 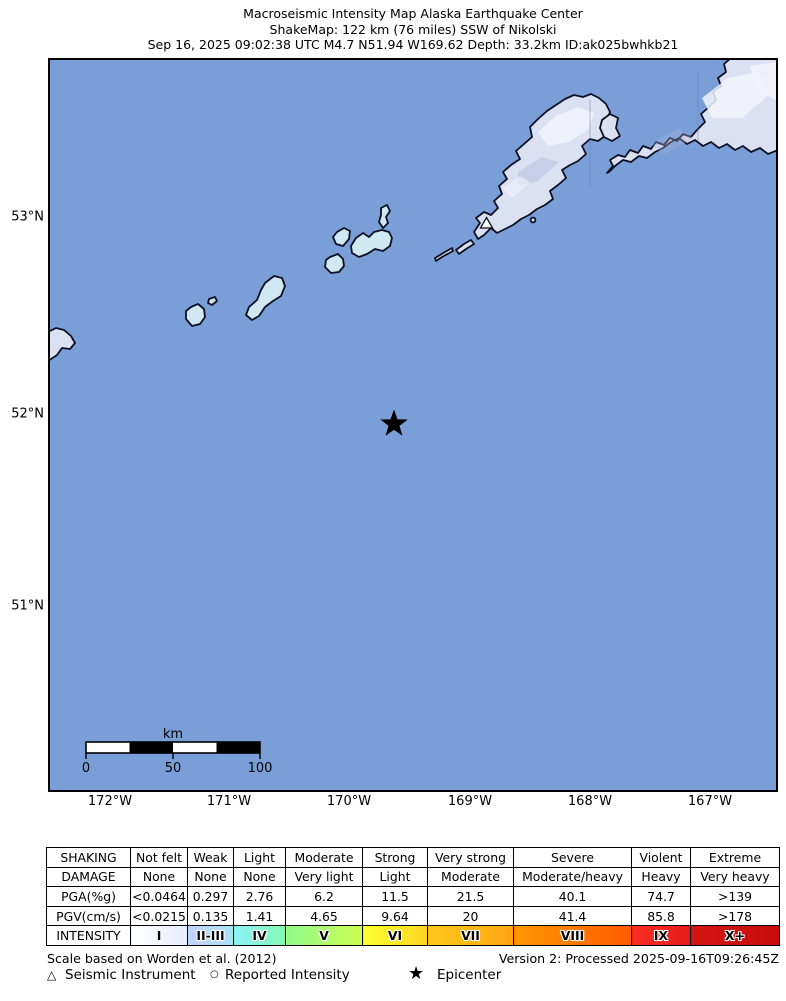 What do you see at coordinates (371, 243) in the screenshot?
I see `island-chuginadak` at bounding box center [371, 243].